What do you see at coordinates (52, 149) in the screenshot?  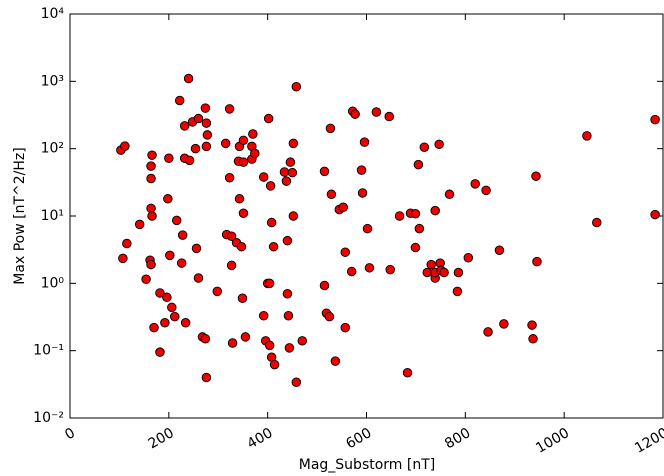 I see `y-tick-label: 10²` at bounding box center [52, 149].